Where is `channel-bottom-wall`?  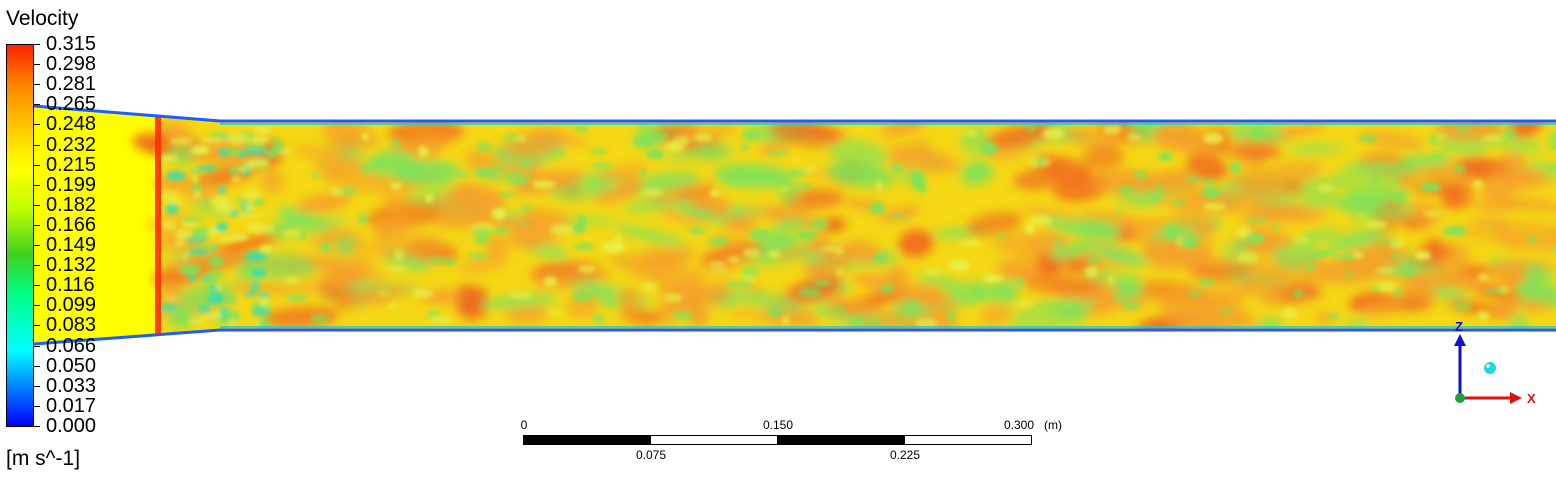 channel-bottom-wall is located at coordinates (794, 337).